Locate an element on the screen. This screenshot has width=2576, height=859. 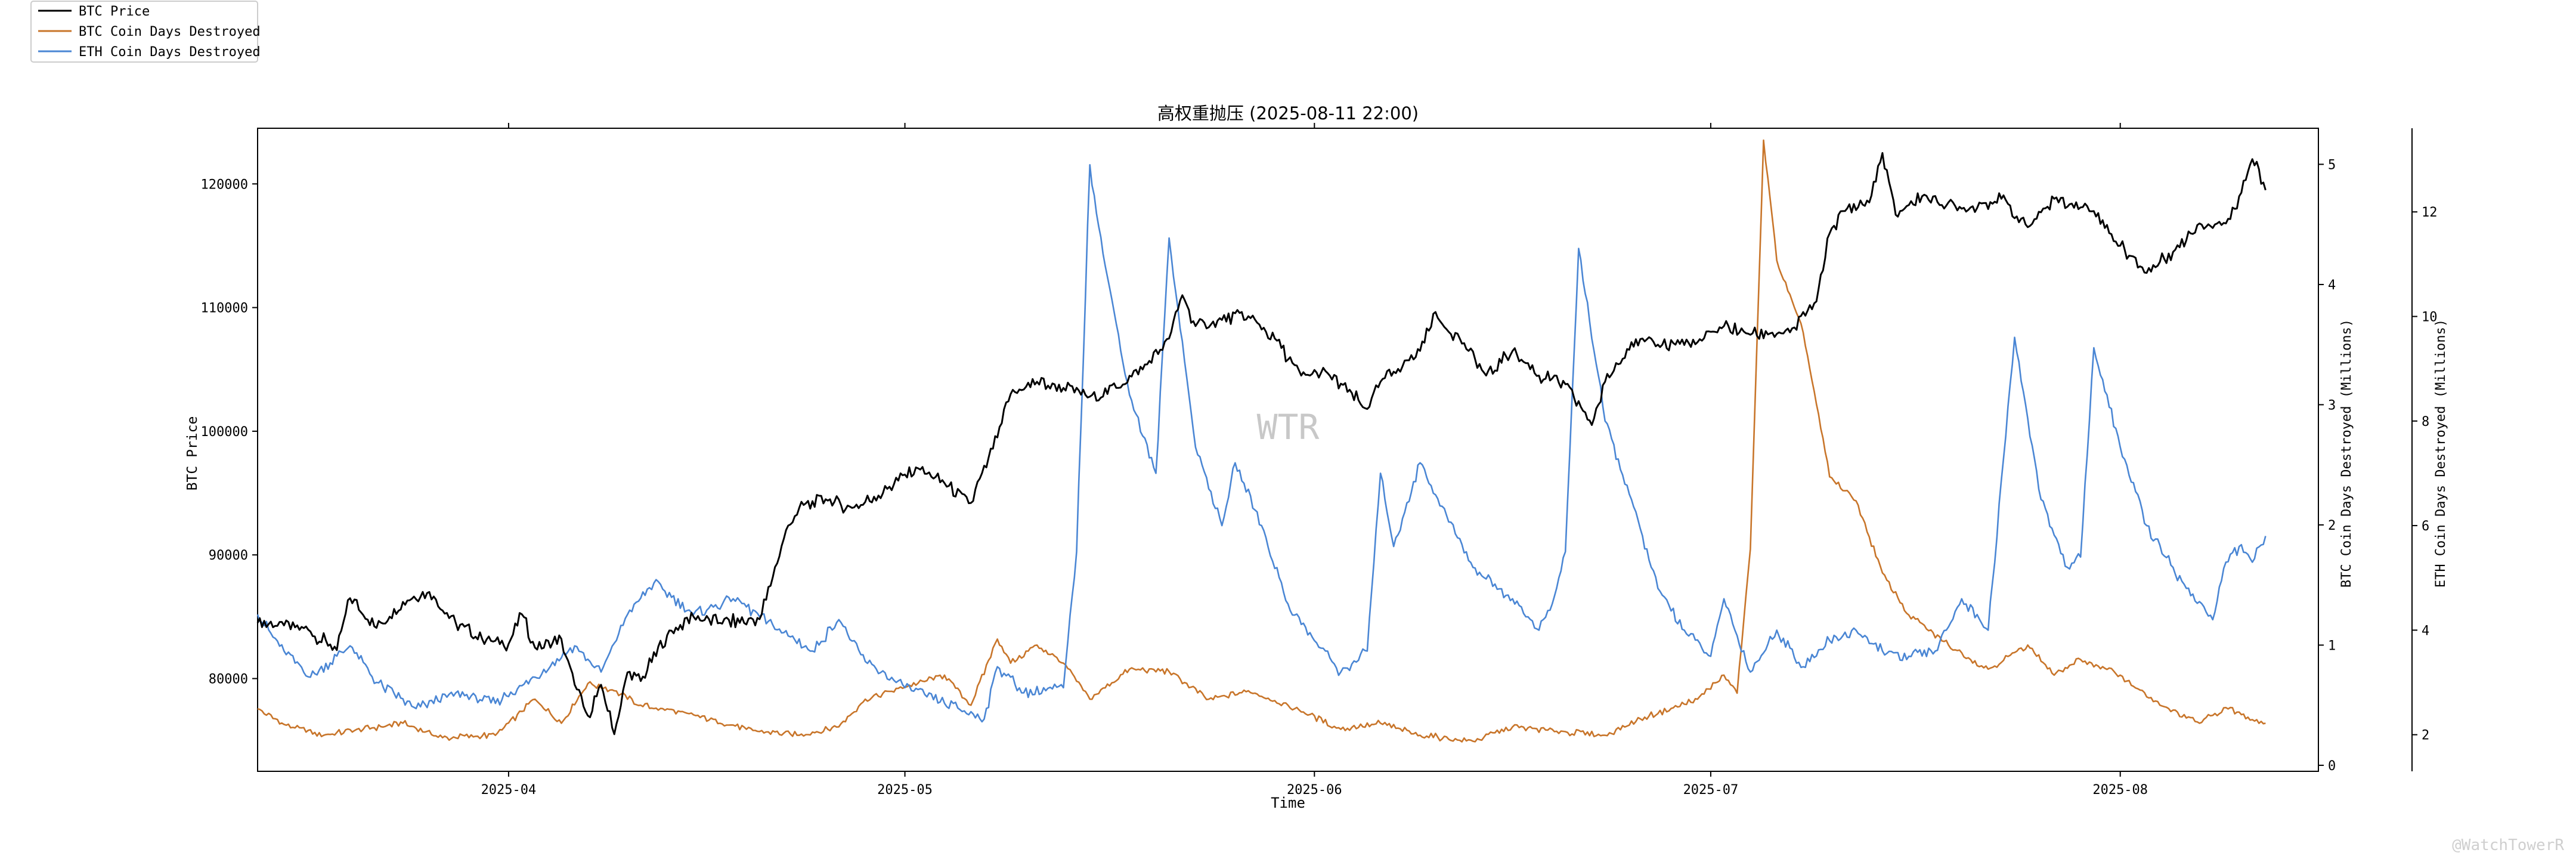
btc-cdd-tick-label: 1 is located at coordinates (2332, 646).